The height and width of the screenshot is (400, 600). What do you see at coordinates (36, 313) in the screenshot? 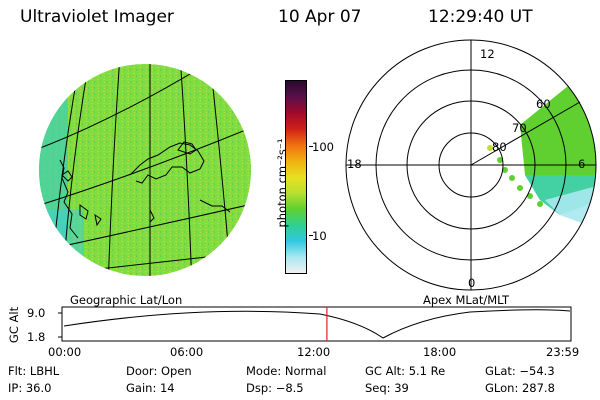
I see `altitude-ytick-high: 9.0` at bounding box center [36, 313].